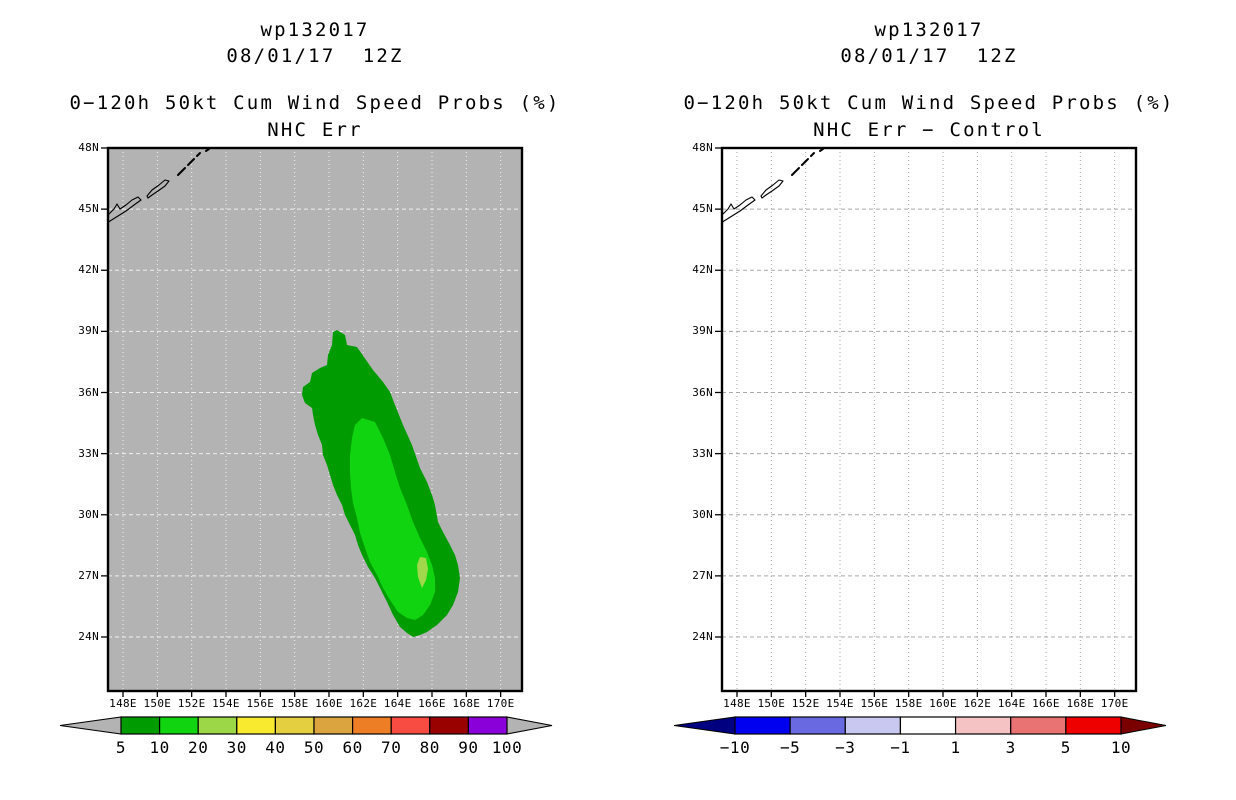 This screenshot has width=1236, height=800. What do you see at coordinates (236, 747) in the screenshot?
I see `colorbar-tick-label: 30` at bounding box center [236, 747].